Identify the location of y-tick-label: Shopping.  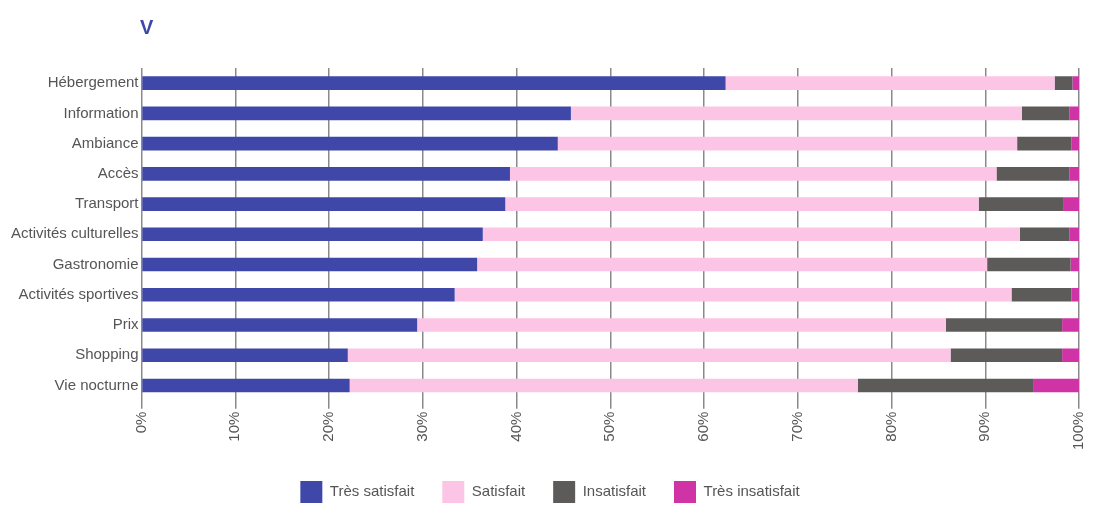
(107, 354).